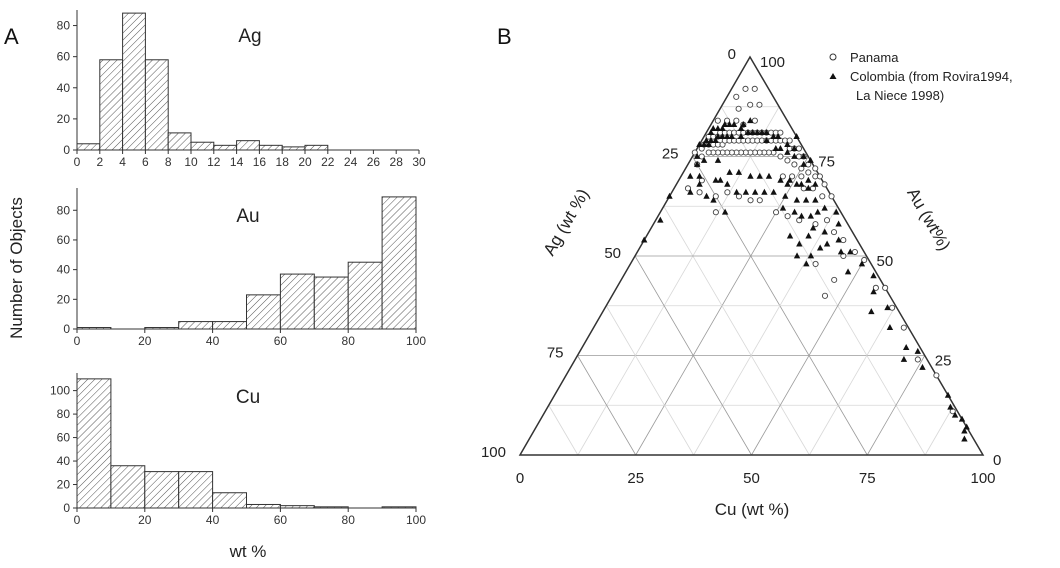  What do you see at coordinates (64, 240) in the screenshot?
I see `y-tick-label-au-60: 60` at bounding box center [64, 240].